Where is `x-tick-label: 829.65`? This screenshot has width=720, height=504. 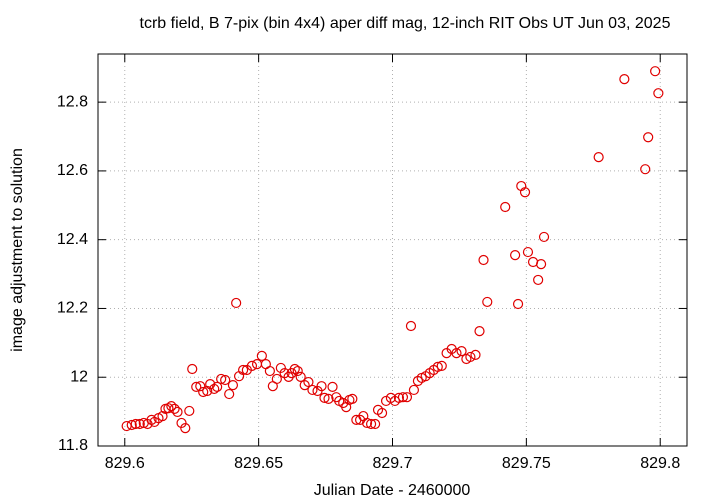 x-tick-label: 829.65 is located at coordinates (258, 463).